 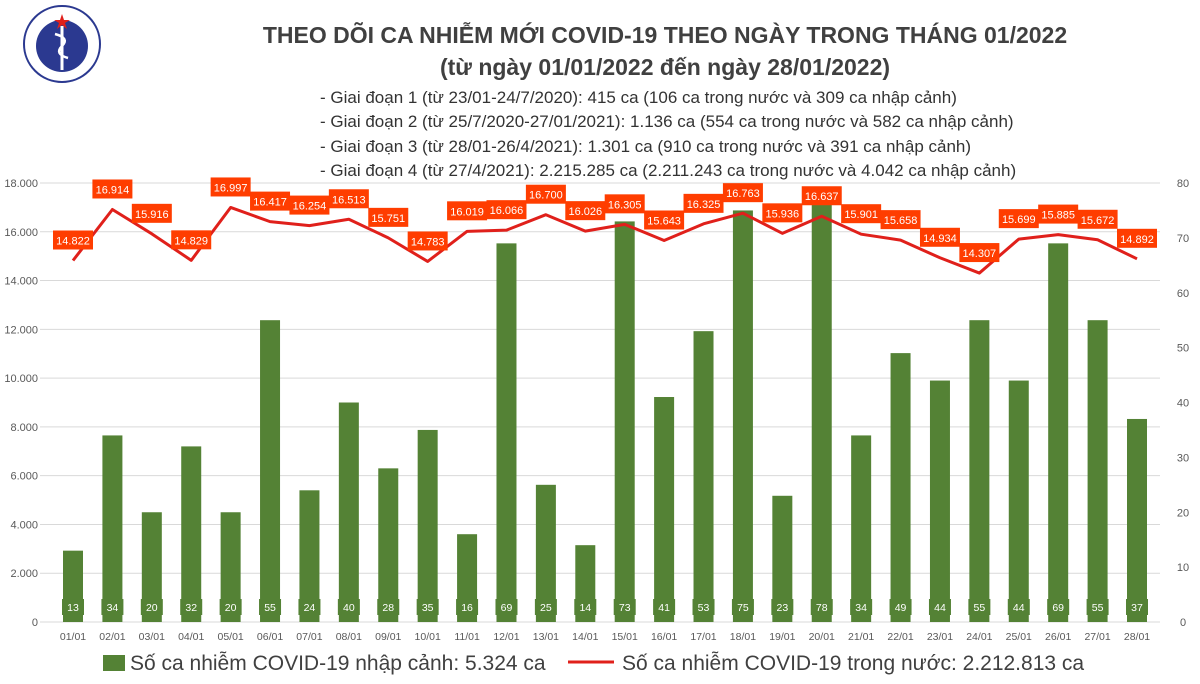 What do you see at coordinates (1137, 240) in the screenshot?
I see `line-label: 14.892` at bounding box center [1137, 240].